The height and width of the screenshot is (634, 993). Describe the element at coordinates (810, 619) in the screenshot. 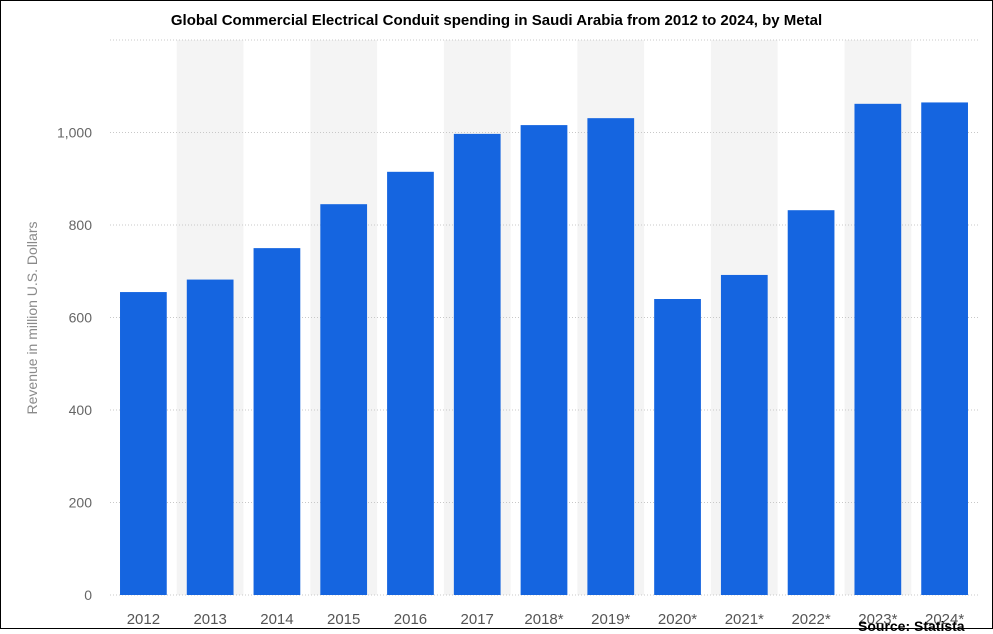

I see `x-tick-label: 2022*` at that location.